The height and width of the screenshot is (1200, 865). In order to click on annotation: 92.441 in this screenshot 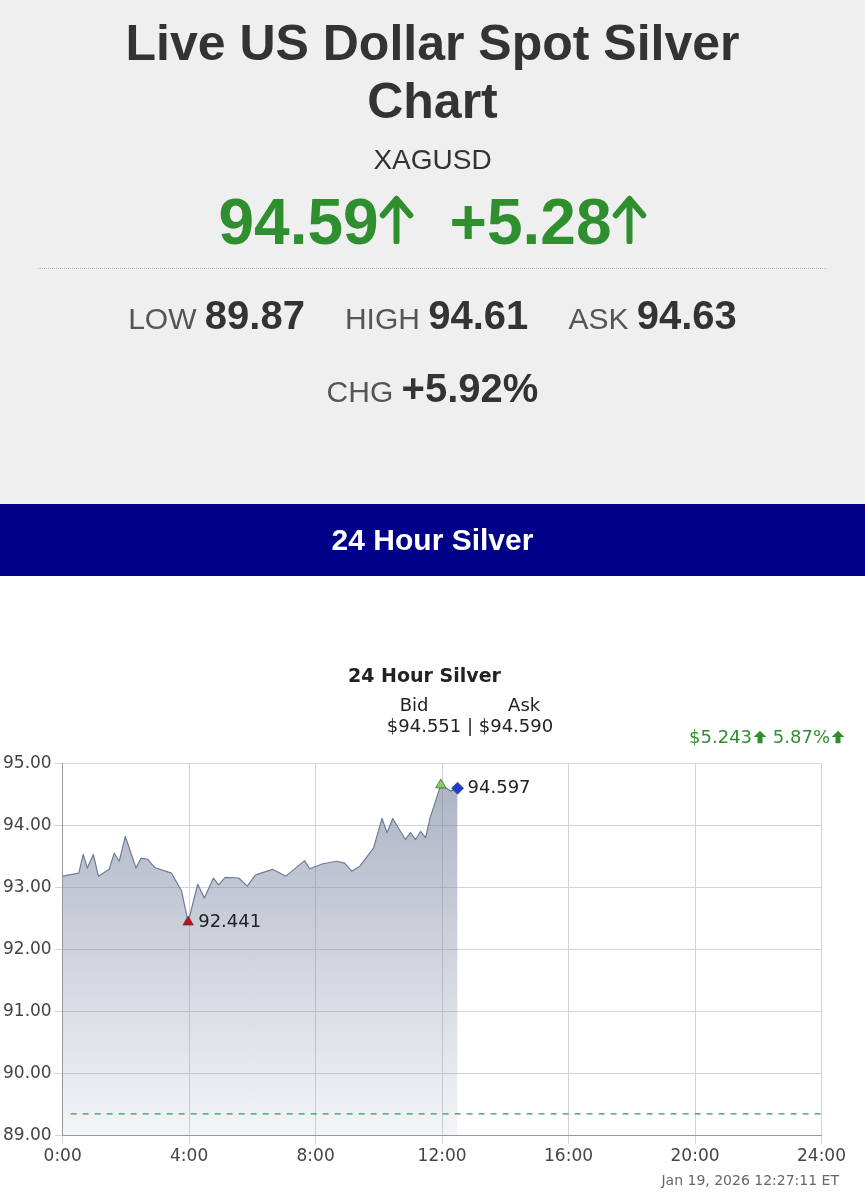, I will do `click(230, 920)`.